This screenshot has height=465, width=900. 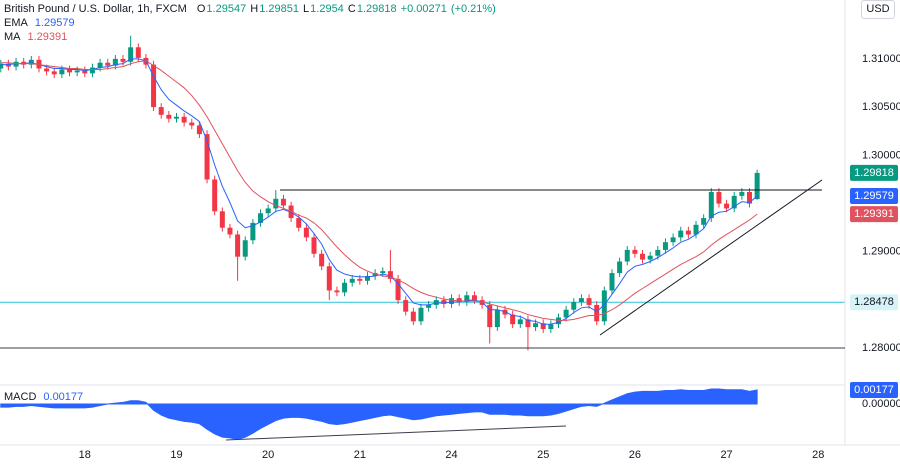 I want to click on level-tag-bg, so click(x=874, y=302).